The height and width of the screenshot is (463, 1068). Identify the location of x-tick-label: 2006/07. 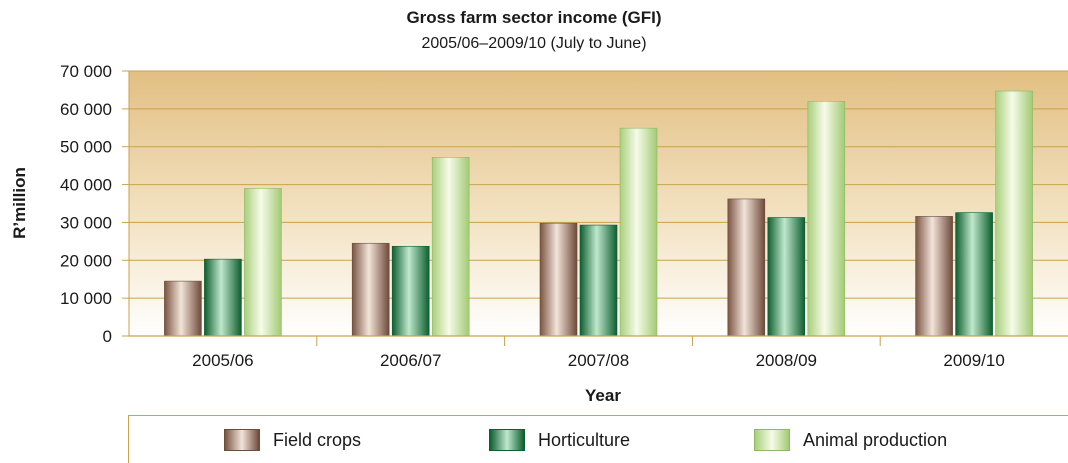
(410, 360).